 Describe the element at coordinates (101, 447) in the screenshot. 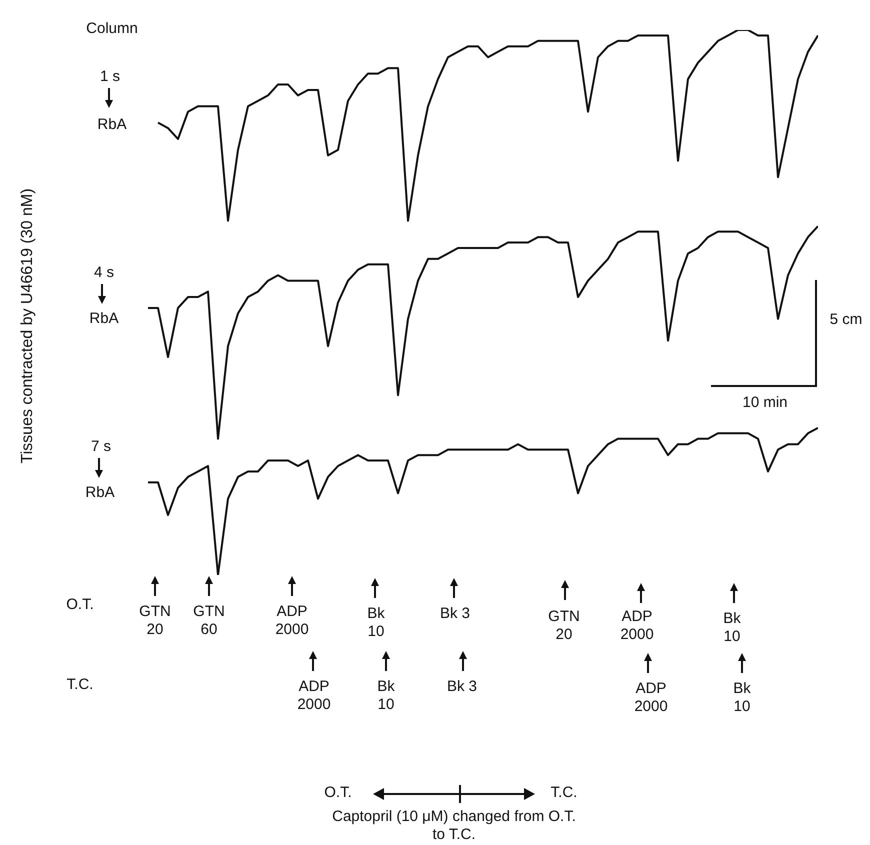

I see `text: 7 s` at that location.